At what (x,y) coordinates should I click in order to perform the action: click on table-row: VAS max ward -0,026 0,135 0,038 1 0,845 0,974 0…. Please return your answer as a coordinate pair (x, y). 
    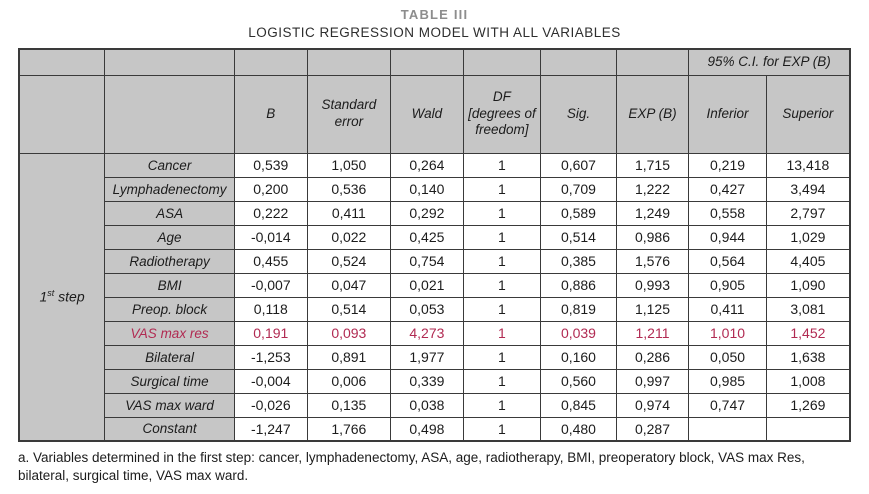
    Looking at the image, I should click on (435, 405).